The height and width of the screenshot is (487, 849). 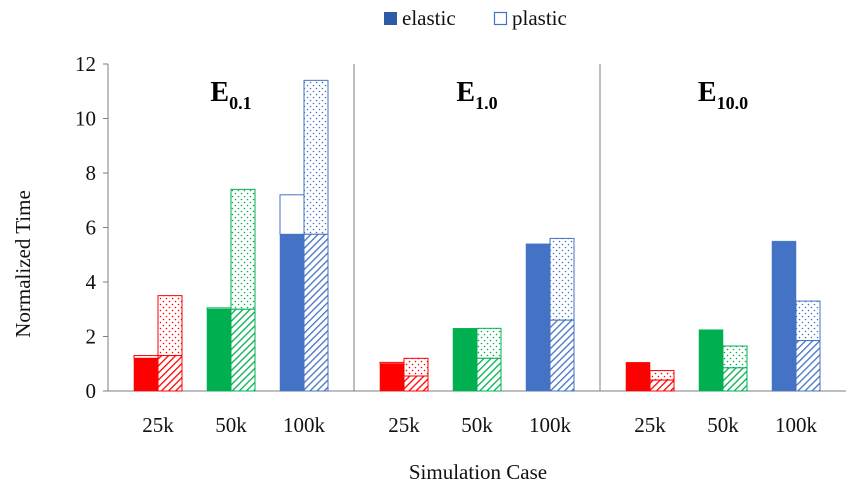 I want to click on y-tick-label: 2, so click(x=91, y=337).